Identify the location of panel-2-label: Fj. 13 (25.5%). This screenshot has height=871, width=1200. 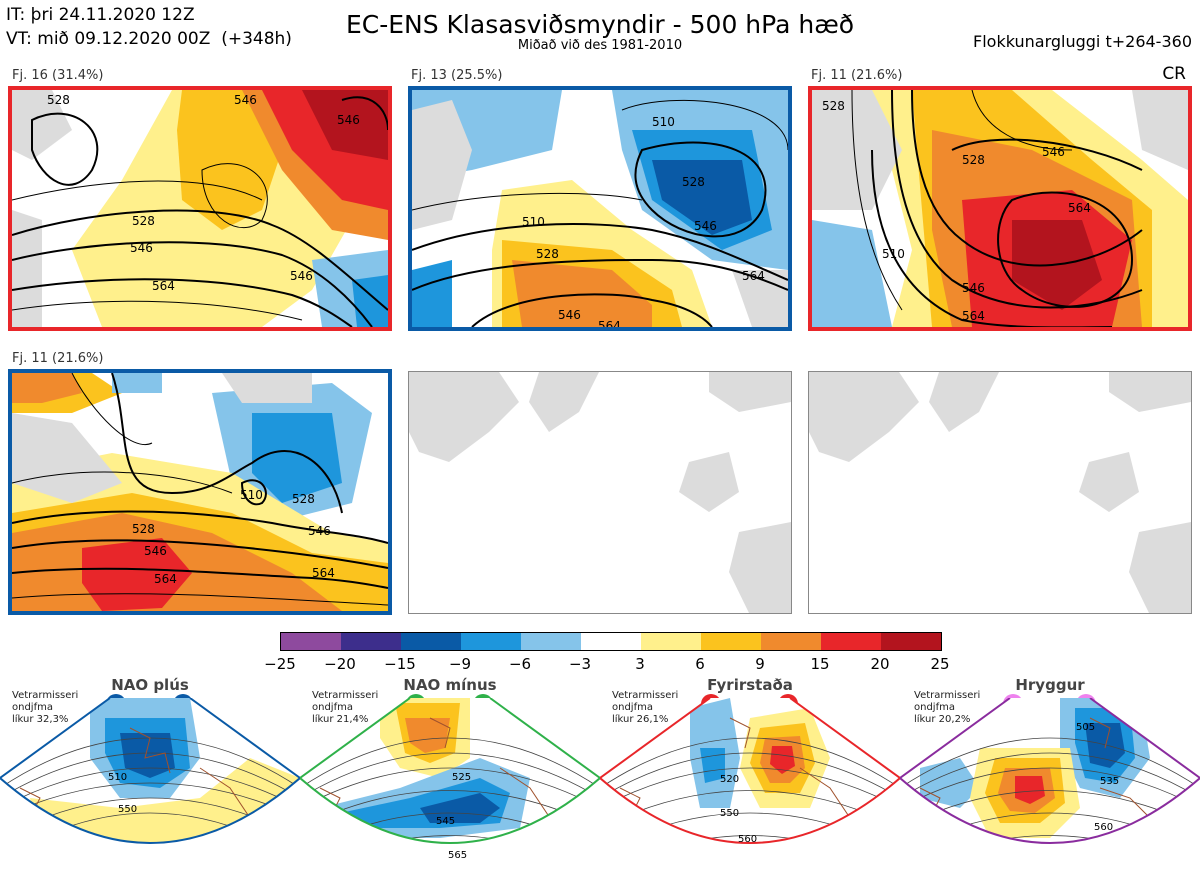
(457, 75).